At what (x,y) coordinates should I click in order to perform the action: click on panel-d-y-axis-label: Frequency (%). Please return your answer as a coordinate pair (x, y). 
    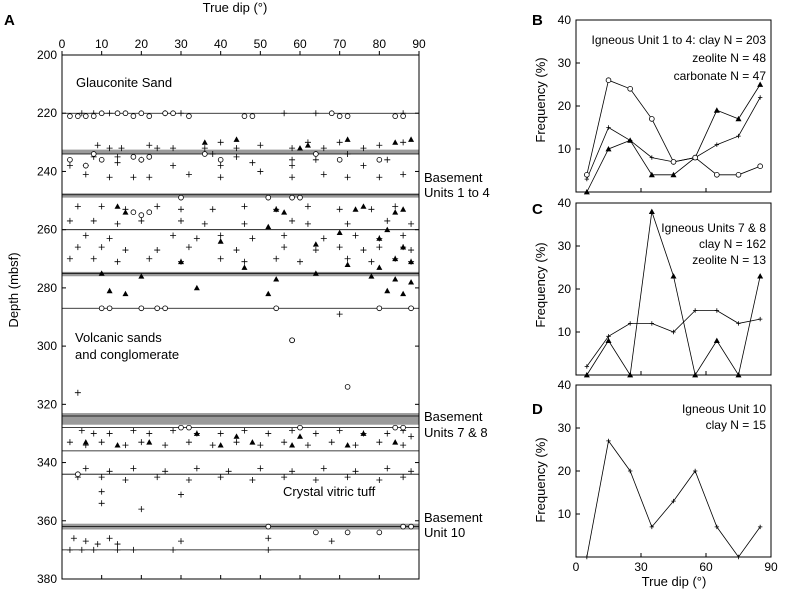
    Looking at the image, I should click on (540, 479).